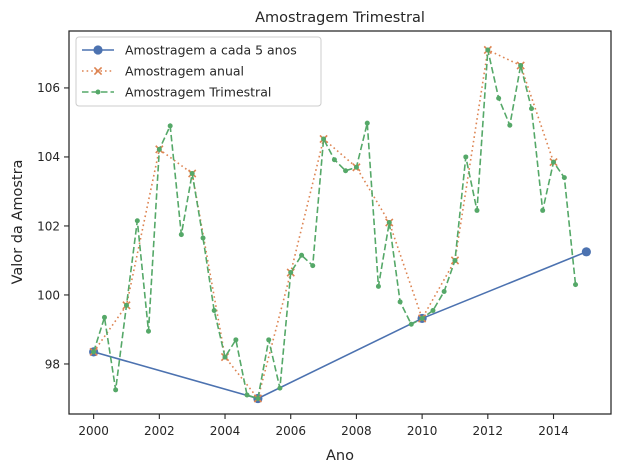 Image resolution: width=621 pixels, height=473 pixels. Describe the element at coordinates (290, 431) in the screenshot. I see `x-tick-label: 2006` at that location.